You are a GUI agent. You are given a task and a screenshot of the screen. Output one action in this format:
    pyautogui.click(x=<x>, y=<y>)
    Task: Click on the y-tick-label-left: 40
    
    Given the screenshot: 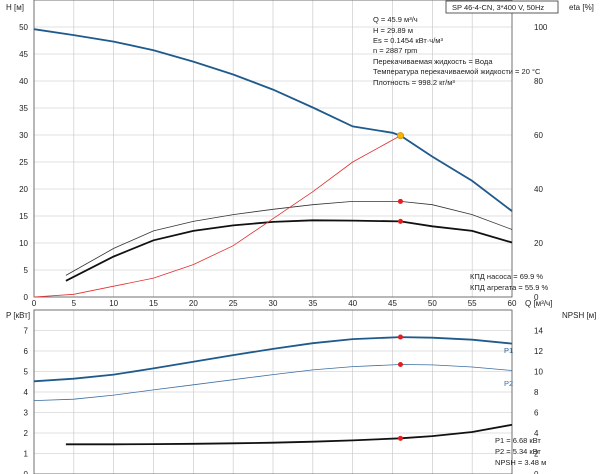 What is the action you would take?
    pyautogui.click(x=23, y=81)
    